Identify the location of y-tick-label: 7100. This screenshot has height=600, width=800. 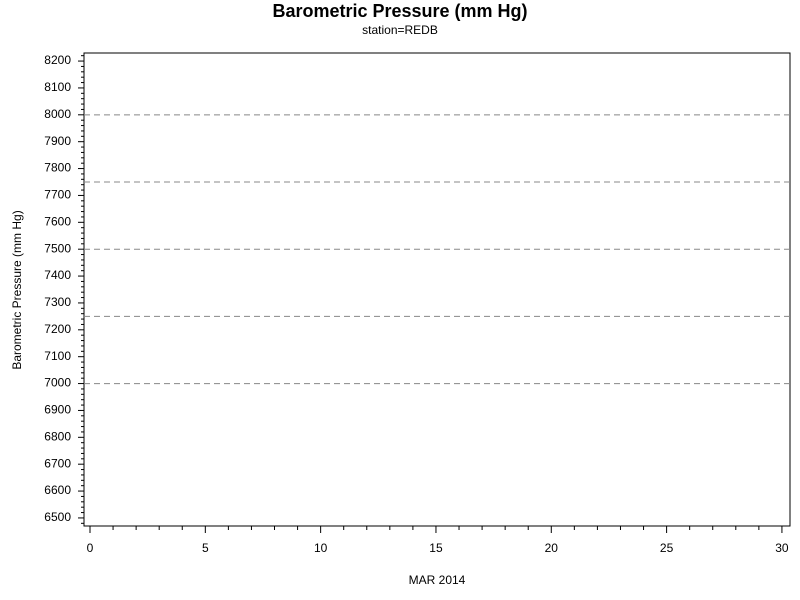
(57, 356).